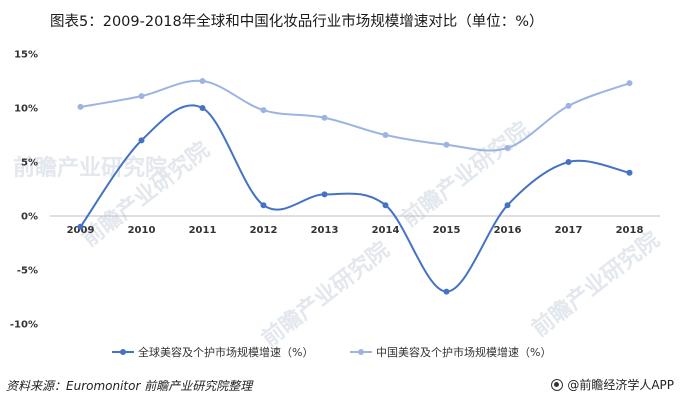 Image resolution: width=680 pixels, height=405 pixels. I want to click on brand-logo-icon, so click(557, 384).